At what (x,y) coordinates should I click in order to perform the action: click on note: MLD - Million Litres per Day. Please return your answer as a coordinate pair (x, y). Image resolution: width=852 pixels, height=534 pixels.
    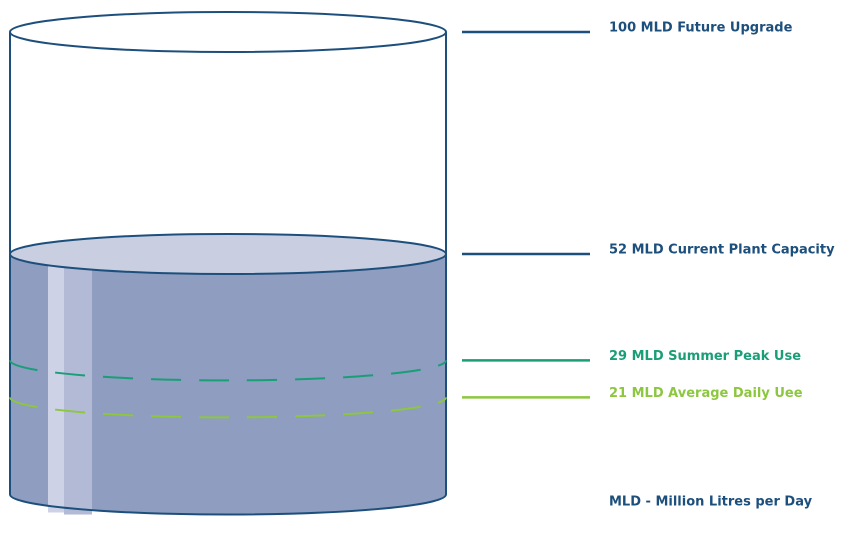
    Looking at the image, I should click on (711, 502).